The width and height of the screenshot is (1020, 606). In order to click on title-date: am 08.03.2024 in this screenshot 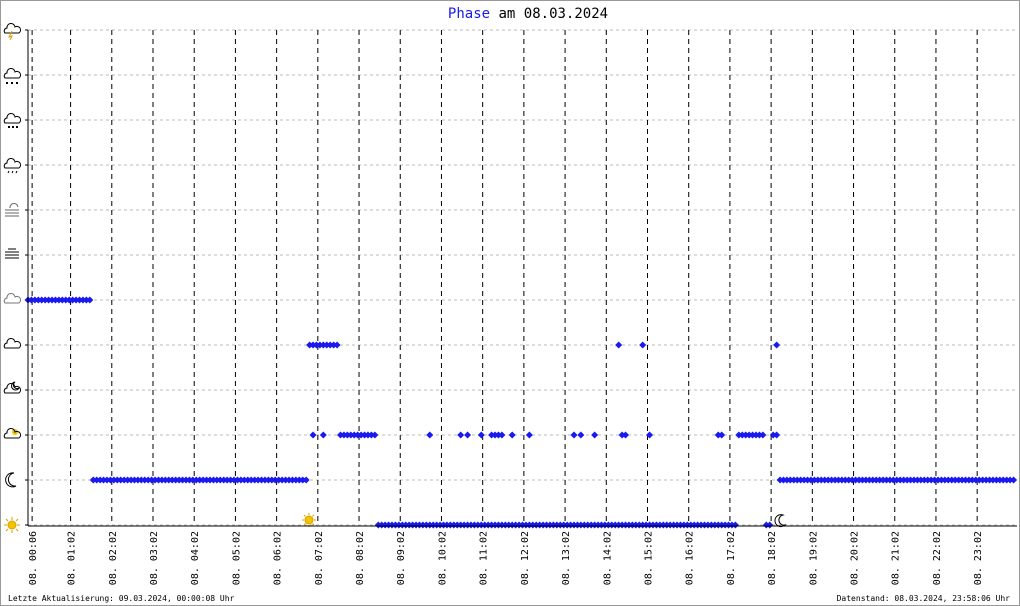, I will do `click(554, 14)`.